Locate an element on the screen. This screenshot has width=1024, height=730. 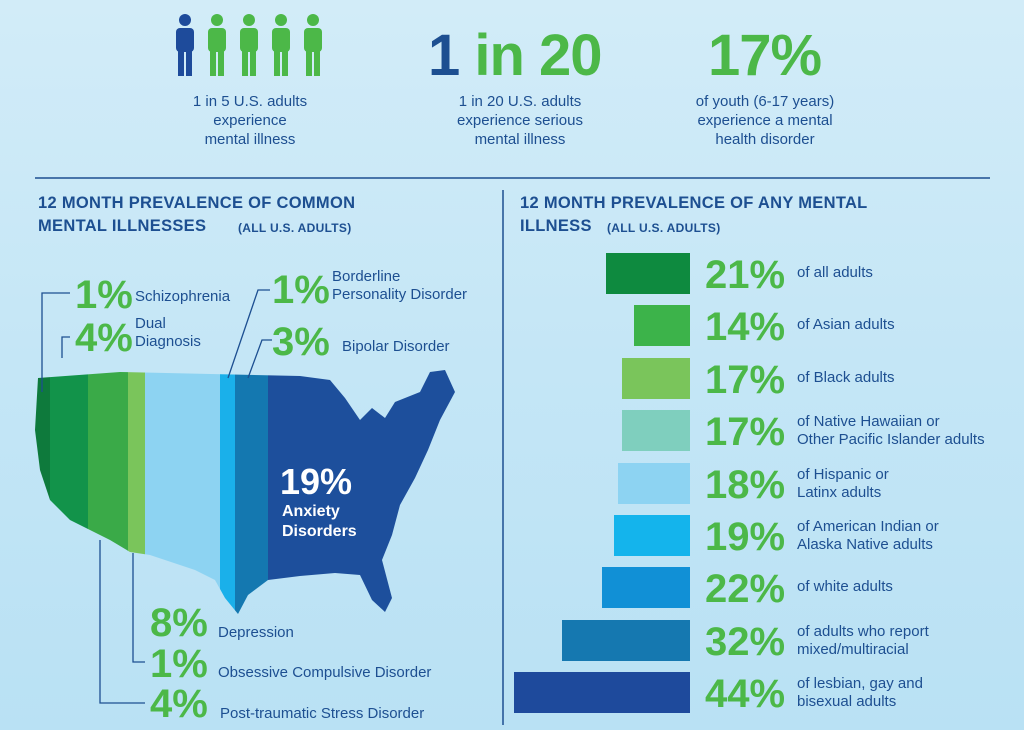
category-label: of Asian adults is located at coordinates (846, 325).